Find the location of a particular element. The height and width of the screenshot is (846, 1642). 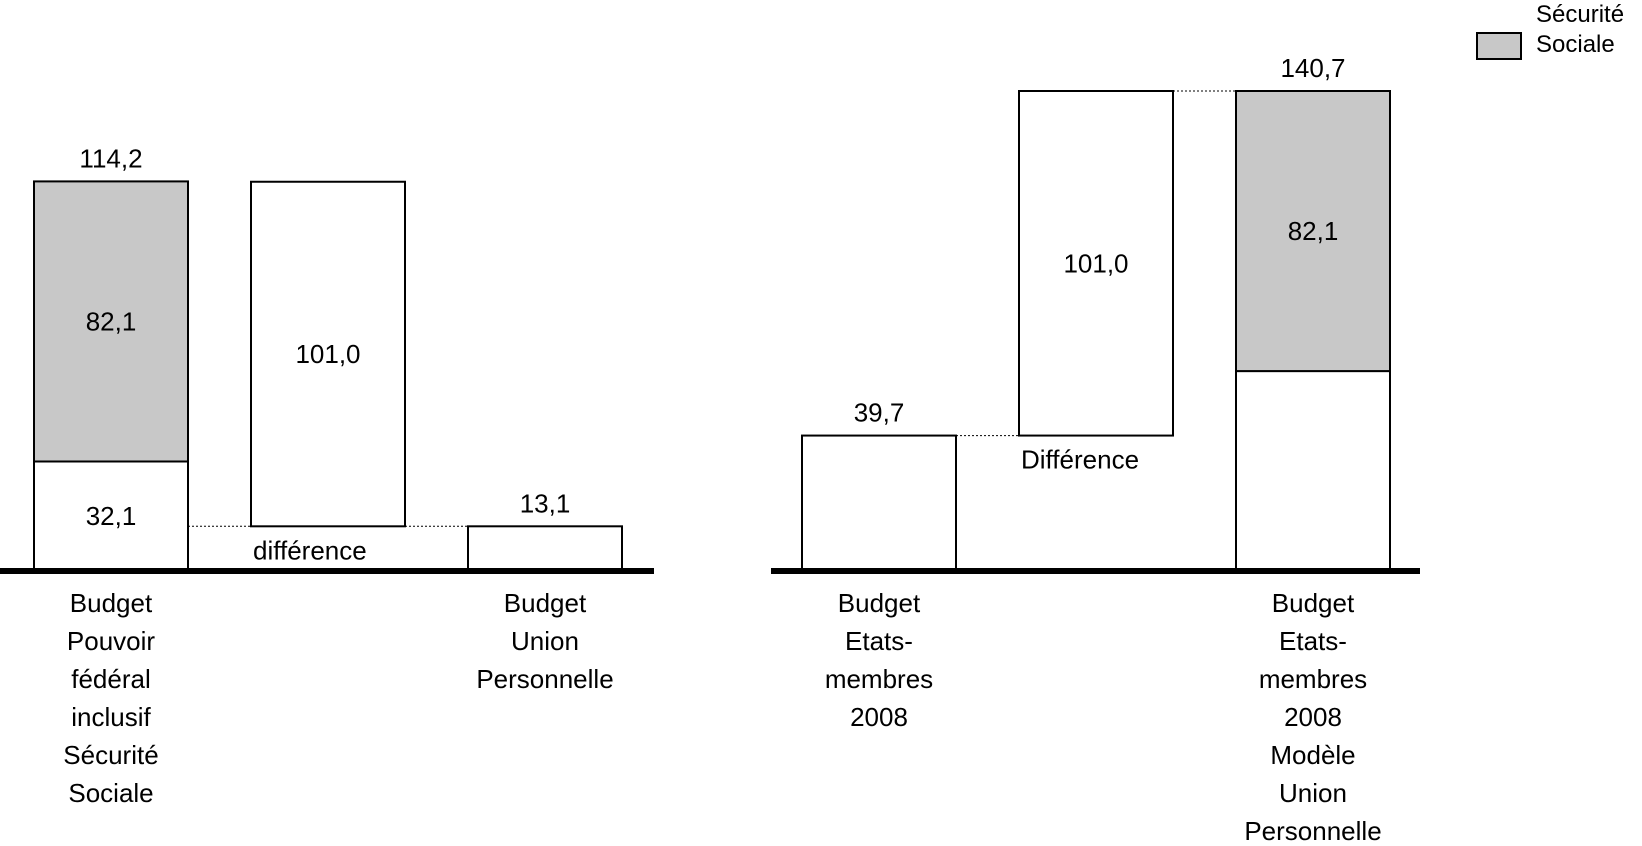

segment-label-1-2-1: 101,0 is located at coordinates (327, 354).